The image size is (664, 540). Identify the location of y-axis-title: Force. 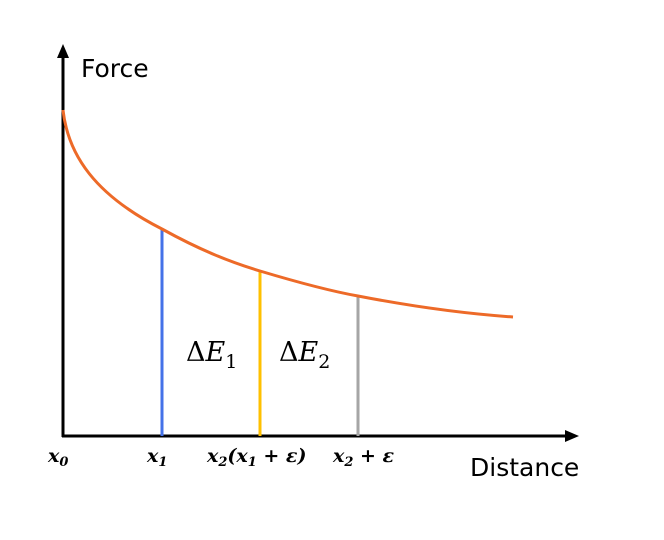
(115, 68).